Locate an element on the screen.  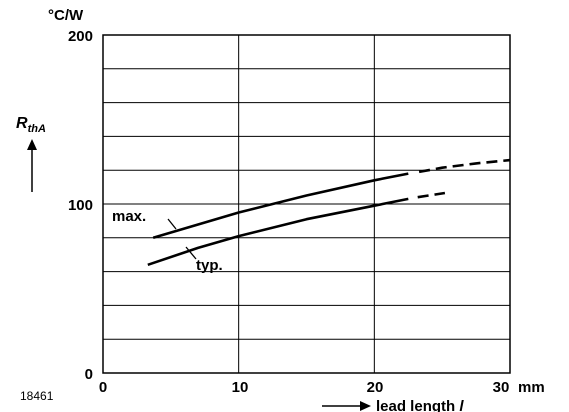
x-tick-0: 0 is located at coordinates (103, 387).